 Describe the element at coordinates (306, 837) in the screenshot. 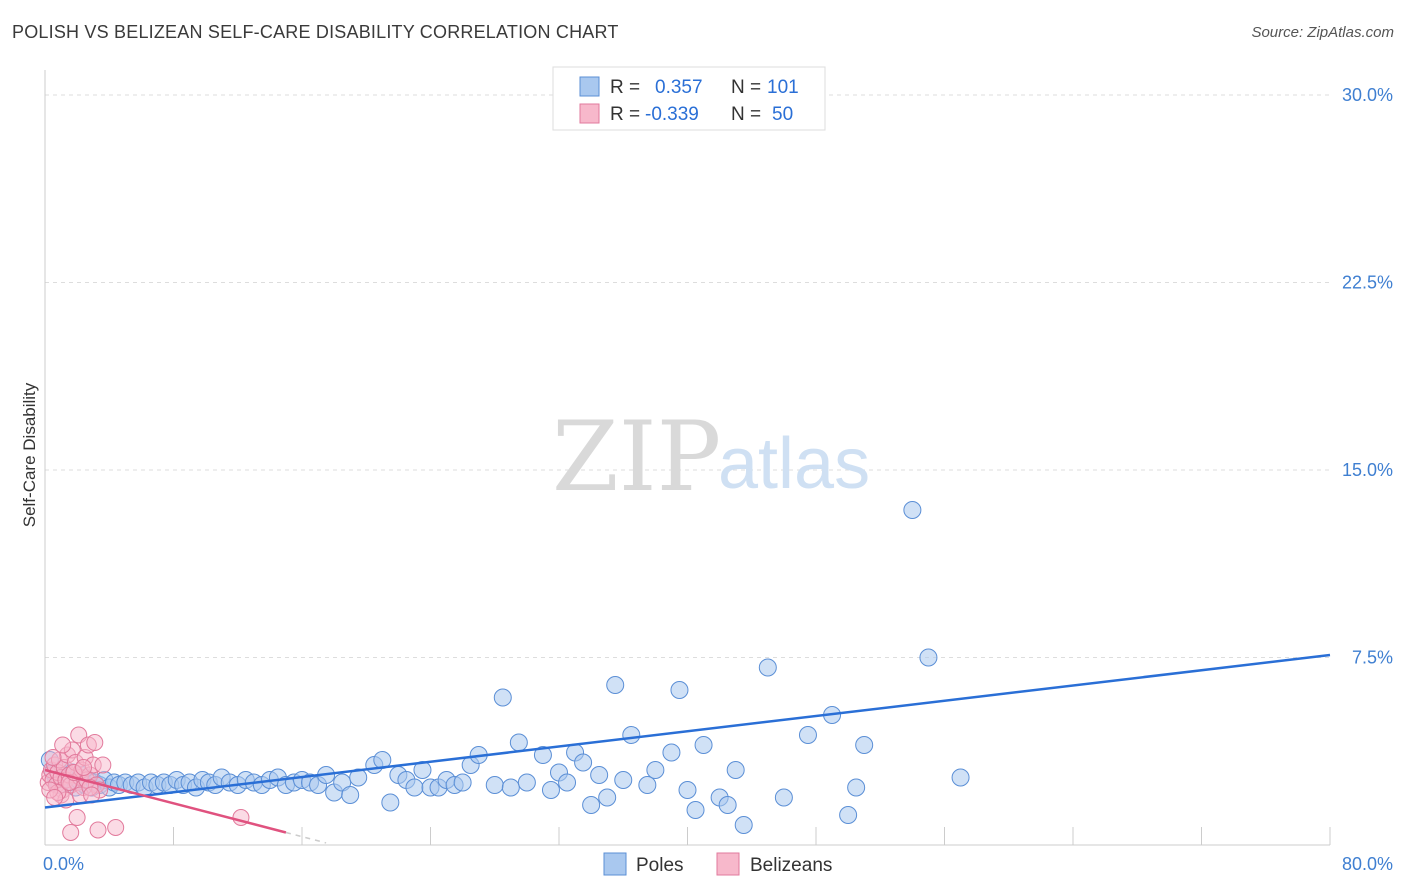

I see `trend-extension-belizeans` at that location.